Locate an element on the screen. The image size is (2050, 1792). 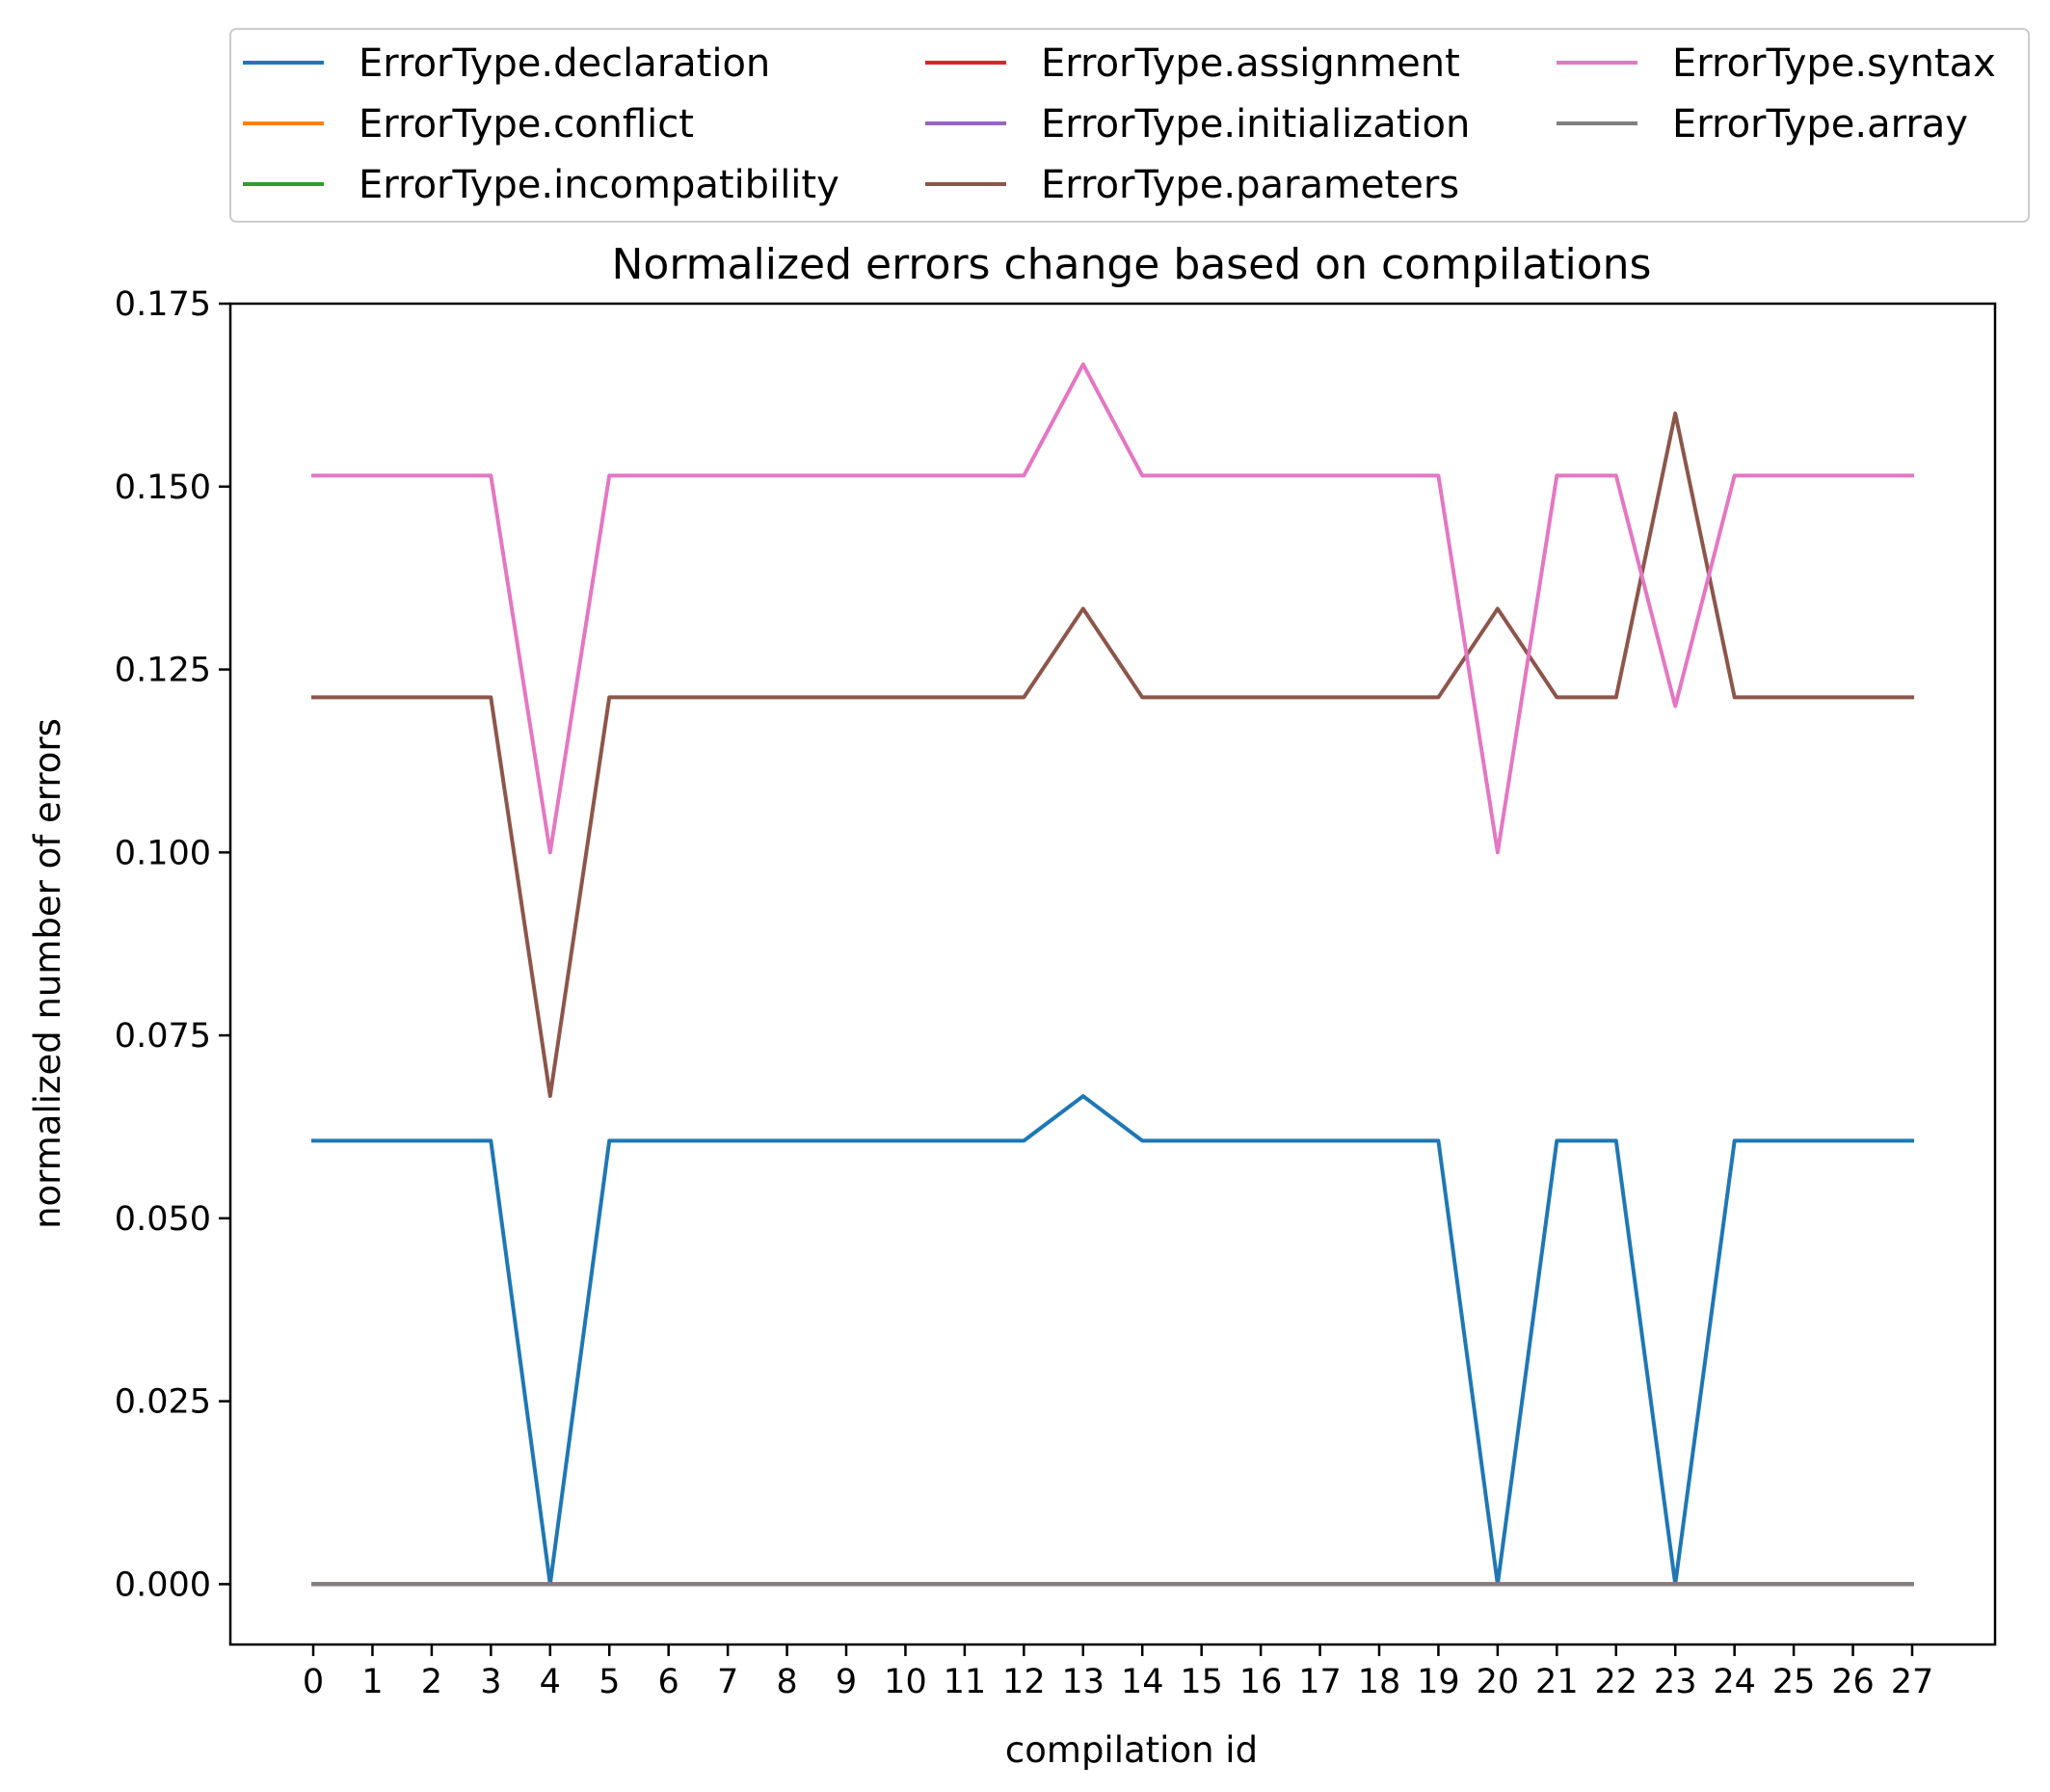
x-tick-label: 14 is located at coordinates (1142, 1682).